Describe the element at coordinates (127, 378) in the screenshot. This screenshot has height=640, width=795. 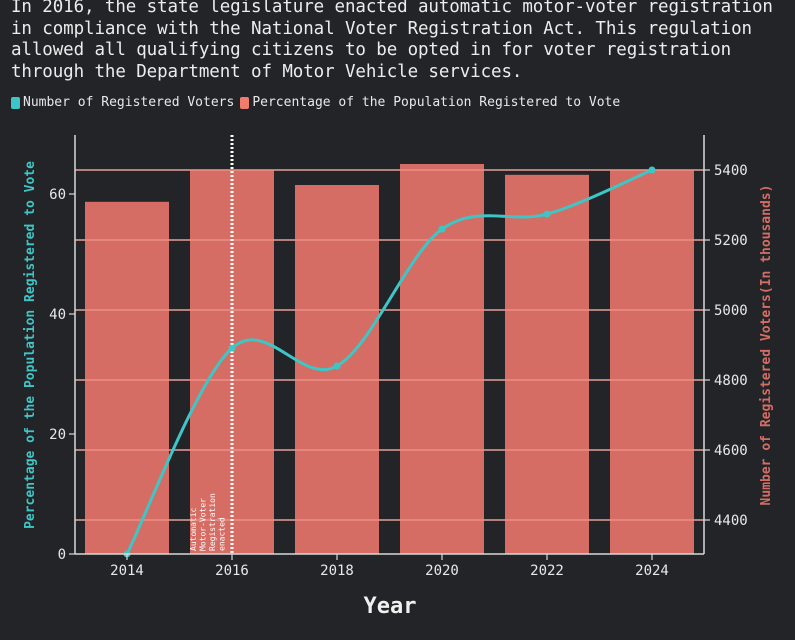
I see `bar-2014` at that location.